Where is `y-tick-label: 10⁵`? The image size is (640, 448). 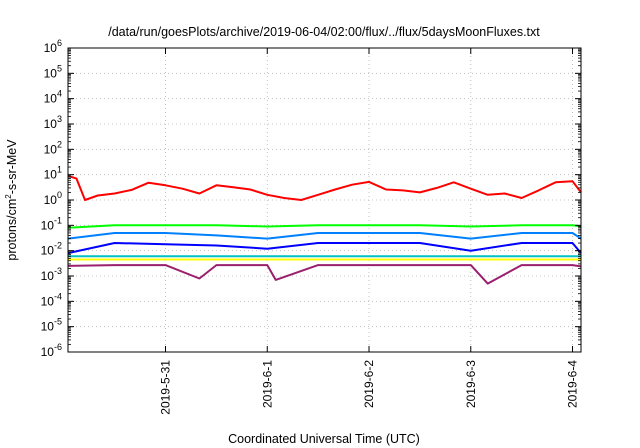
y-tick-label: 10⁵ is located at coordinates (53, 71).